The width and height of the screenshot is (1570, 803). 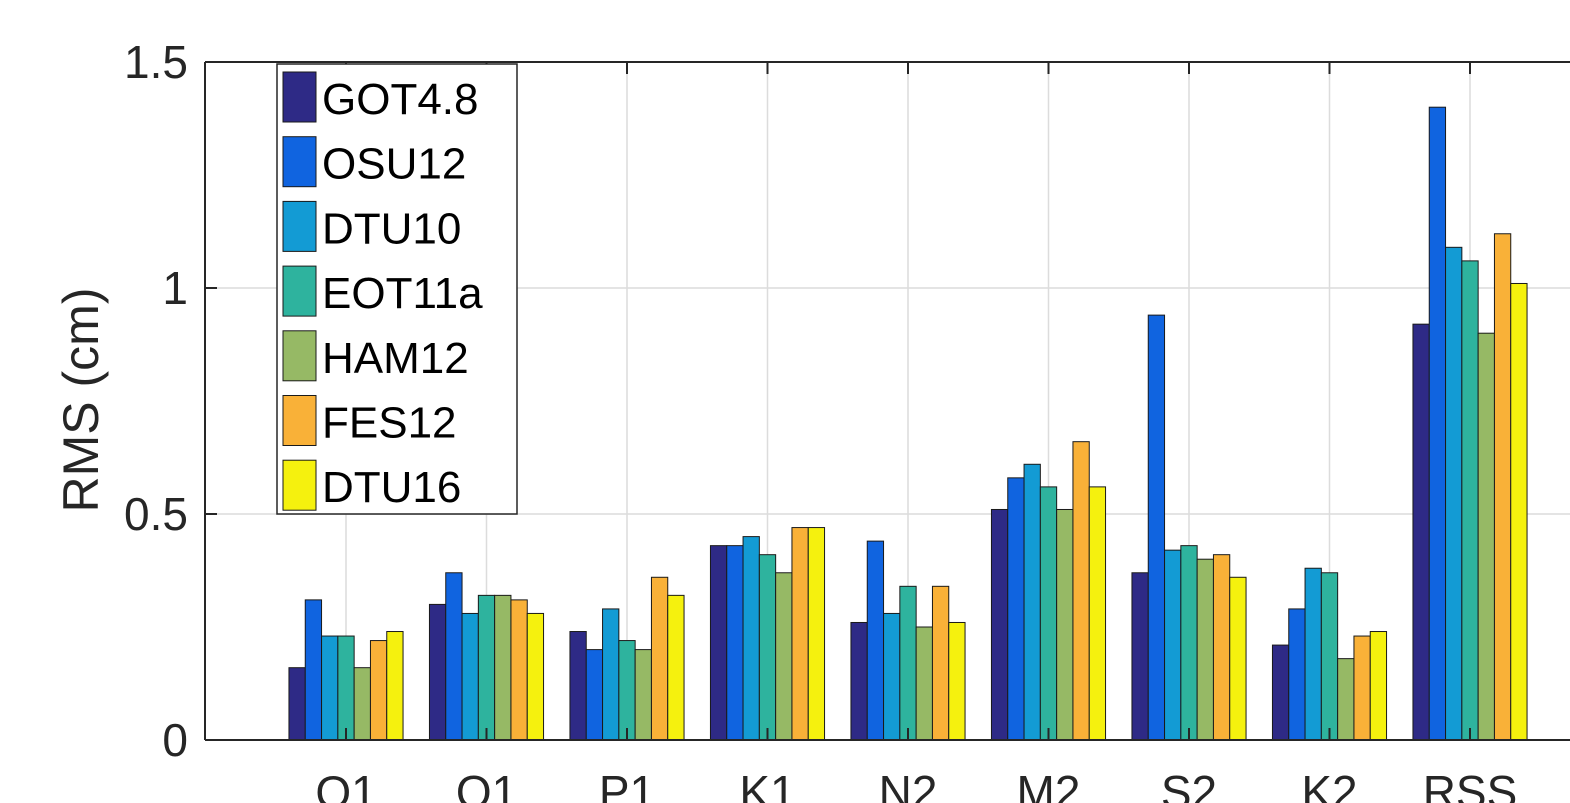 What do you see at coordinates (659, 658) in the screenshot?
I see `bar-FES12-P1` at bounding box center [659, 658].